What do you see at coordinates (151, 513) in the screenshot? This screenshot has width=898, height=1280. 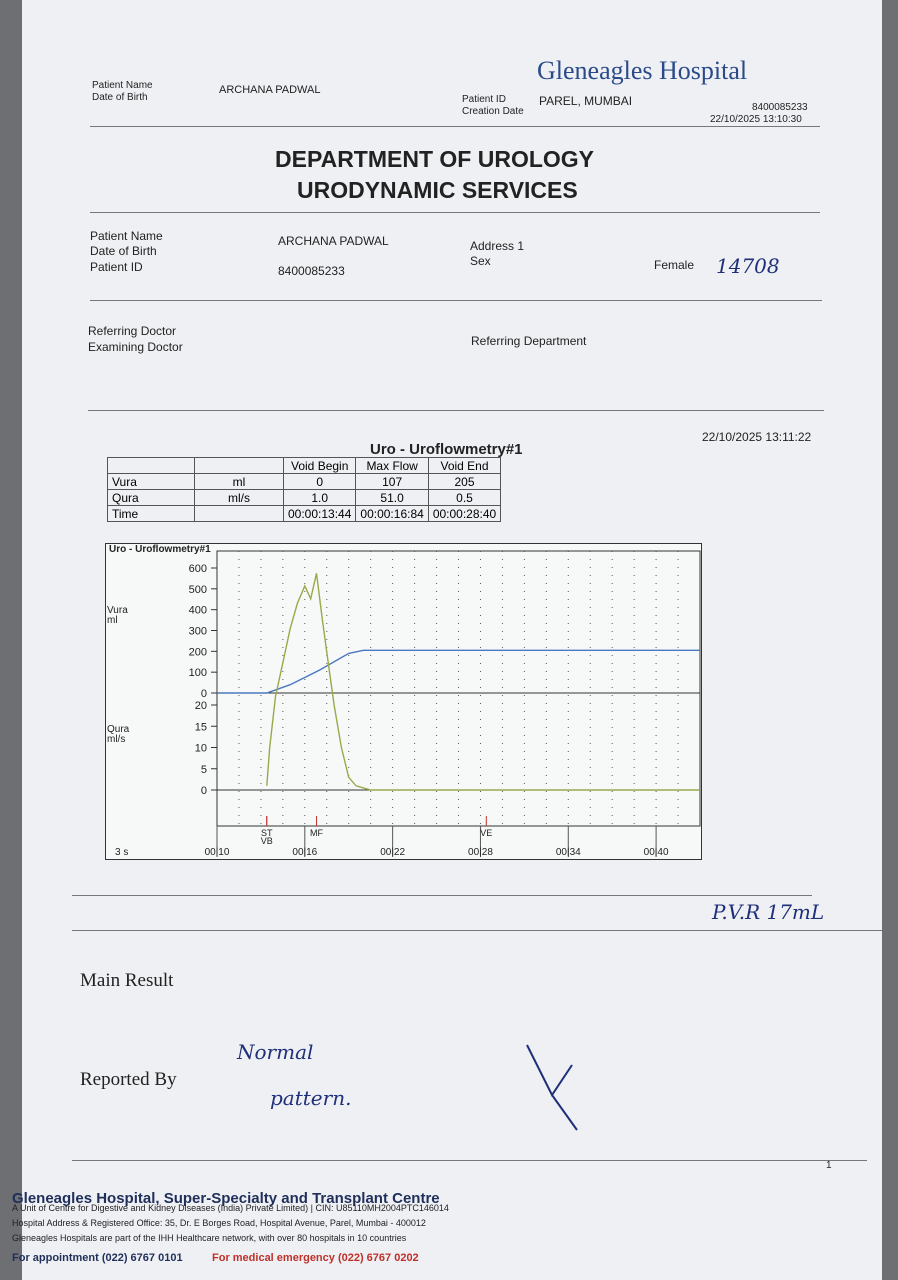 I see `table-cell: Time` at bounding box center [151, 513].